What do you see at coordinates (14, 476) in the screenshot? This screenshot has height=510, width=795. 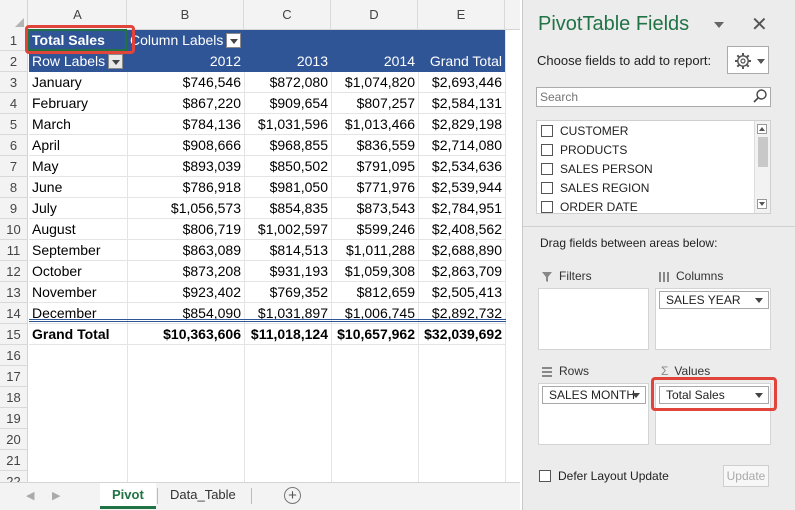 I see `row-number: 22` at bounding box center [14, 476].